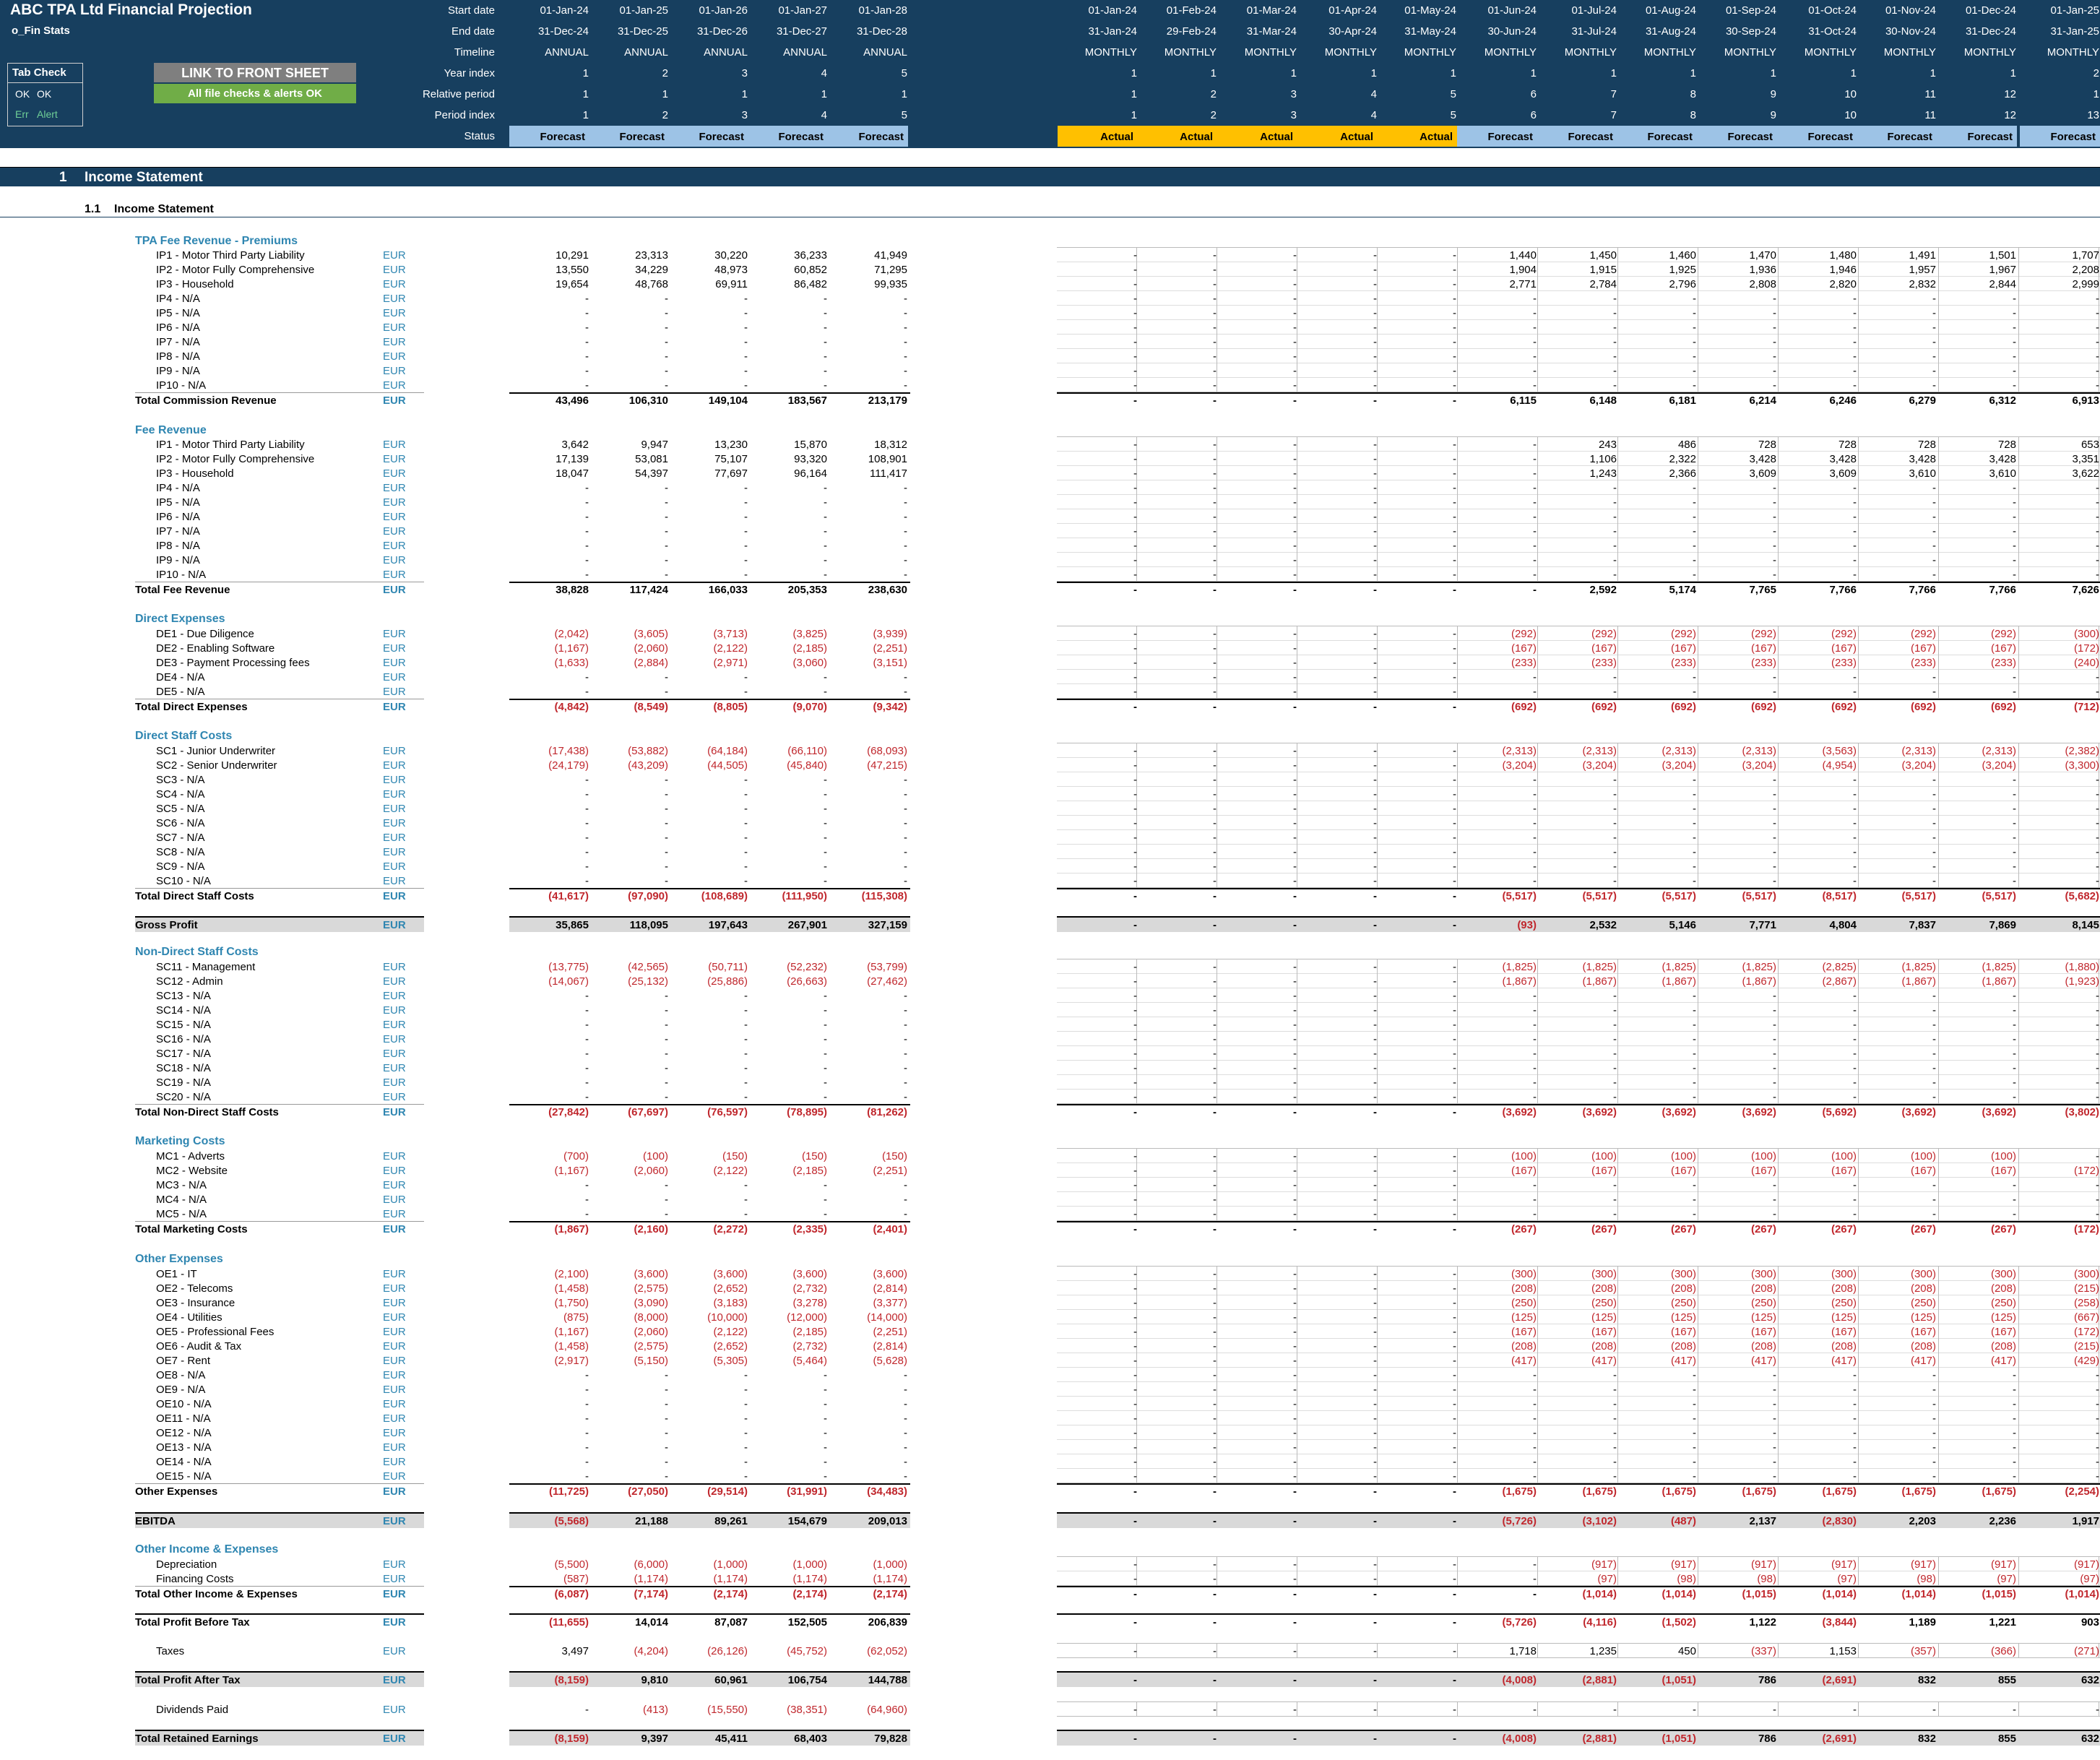 This screenshot has height=1760, width=2100. I want to click on value-cell: 6,246, so click(1843, 400).